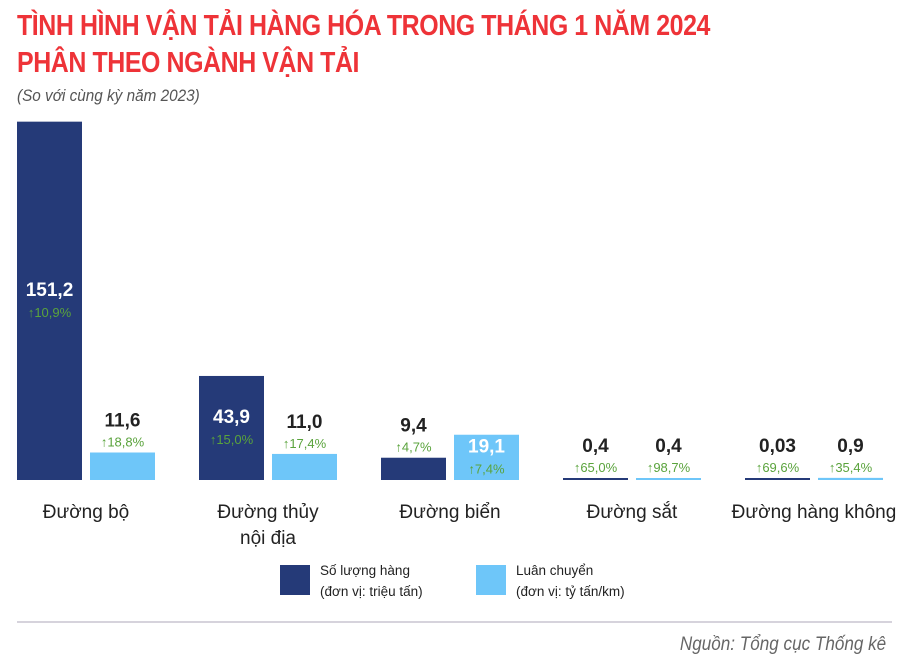 This screenshot has width=900, height=662. Describe the element at coordinates (123, 442) in the screenshot. I see `change-label: ↑18,8%` at that location.